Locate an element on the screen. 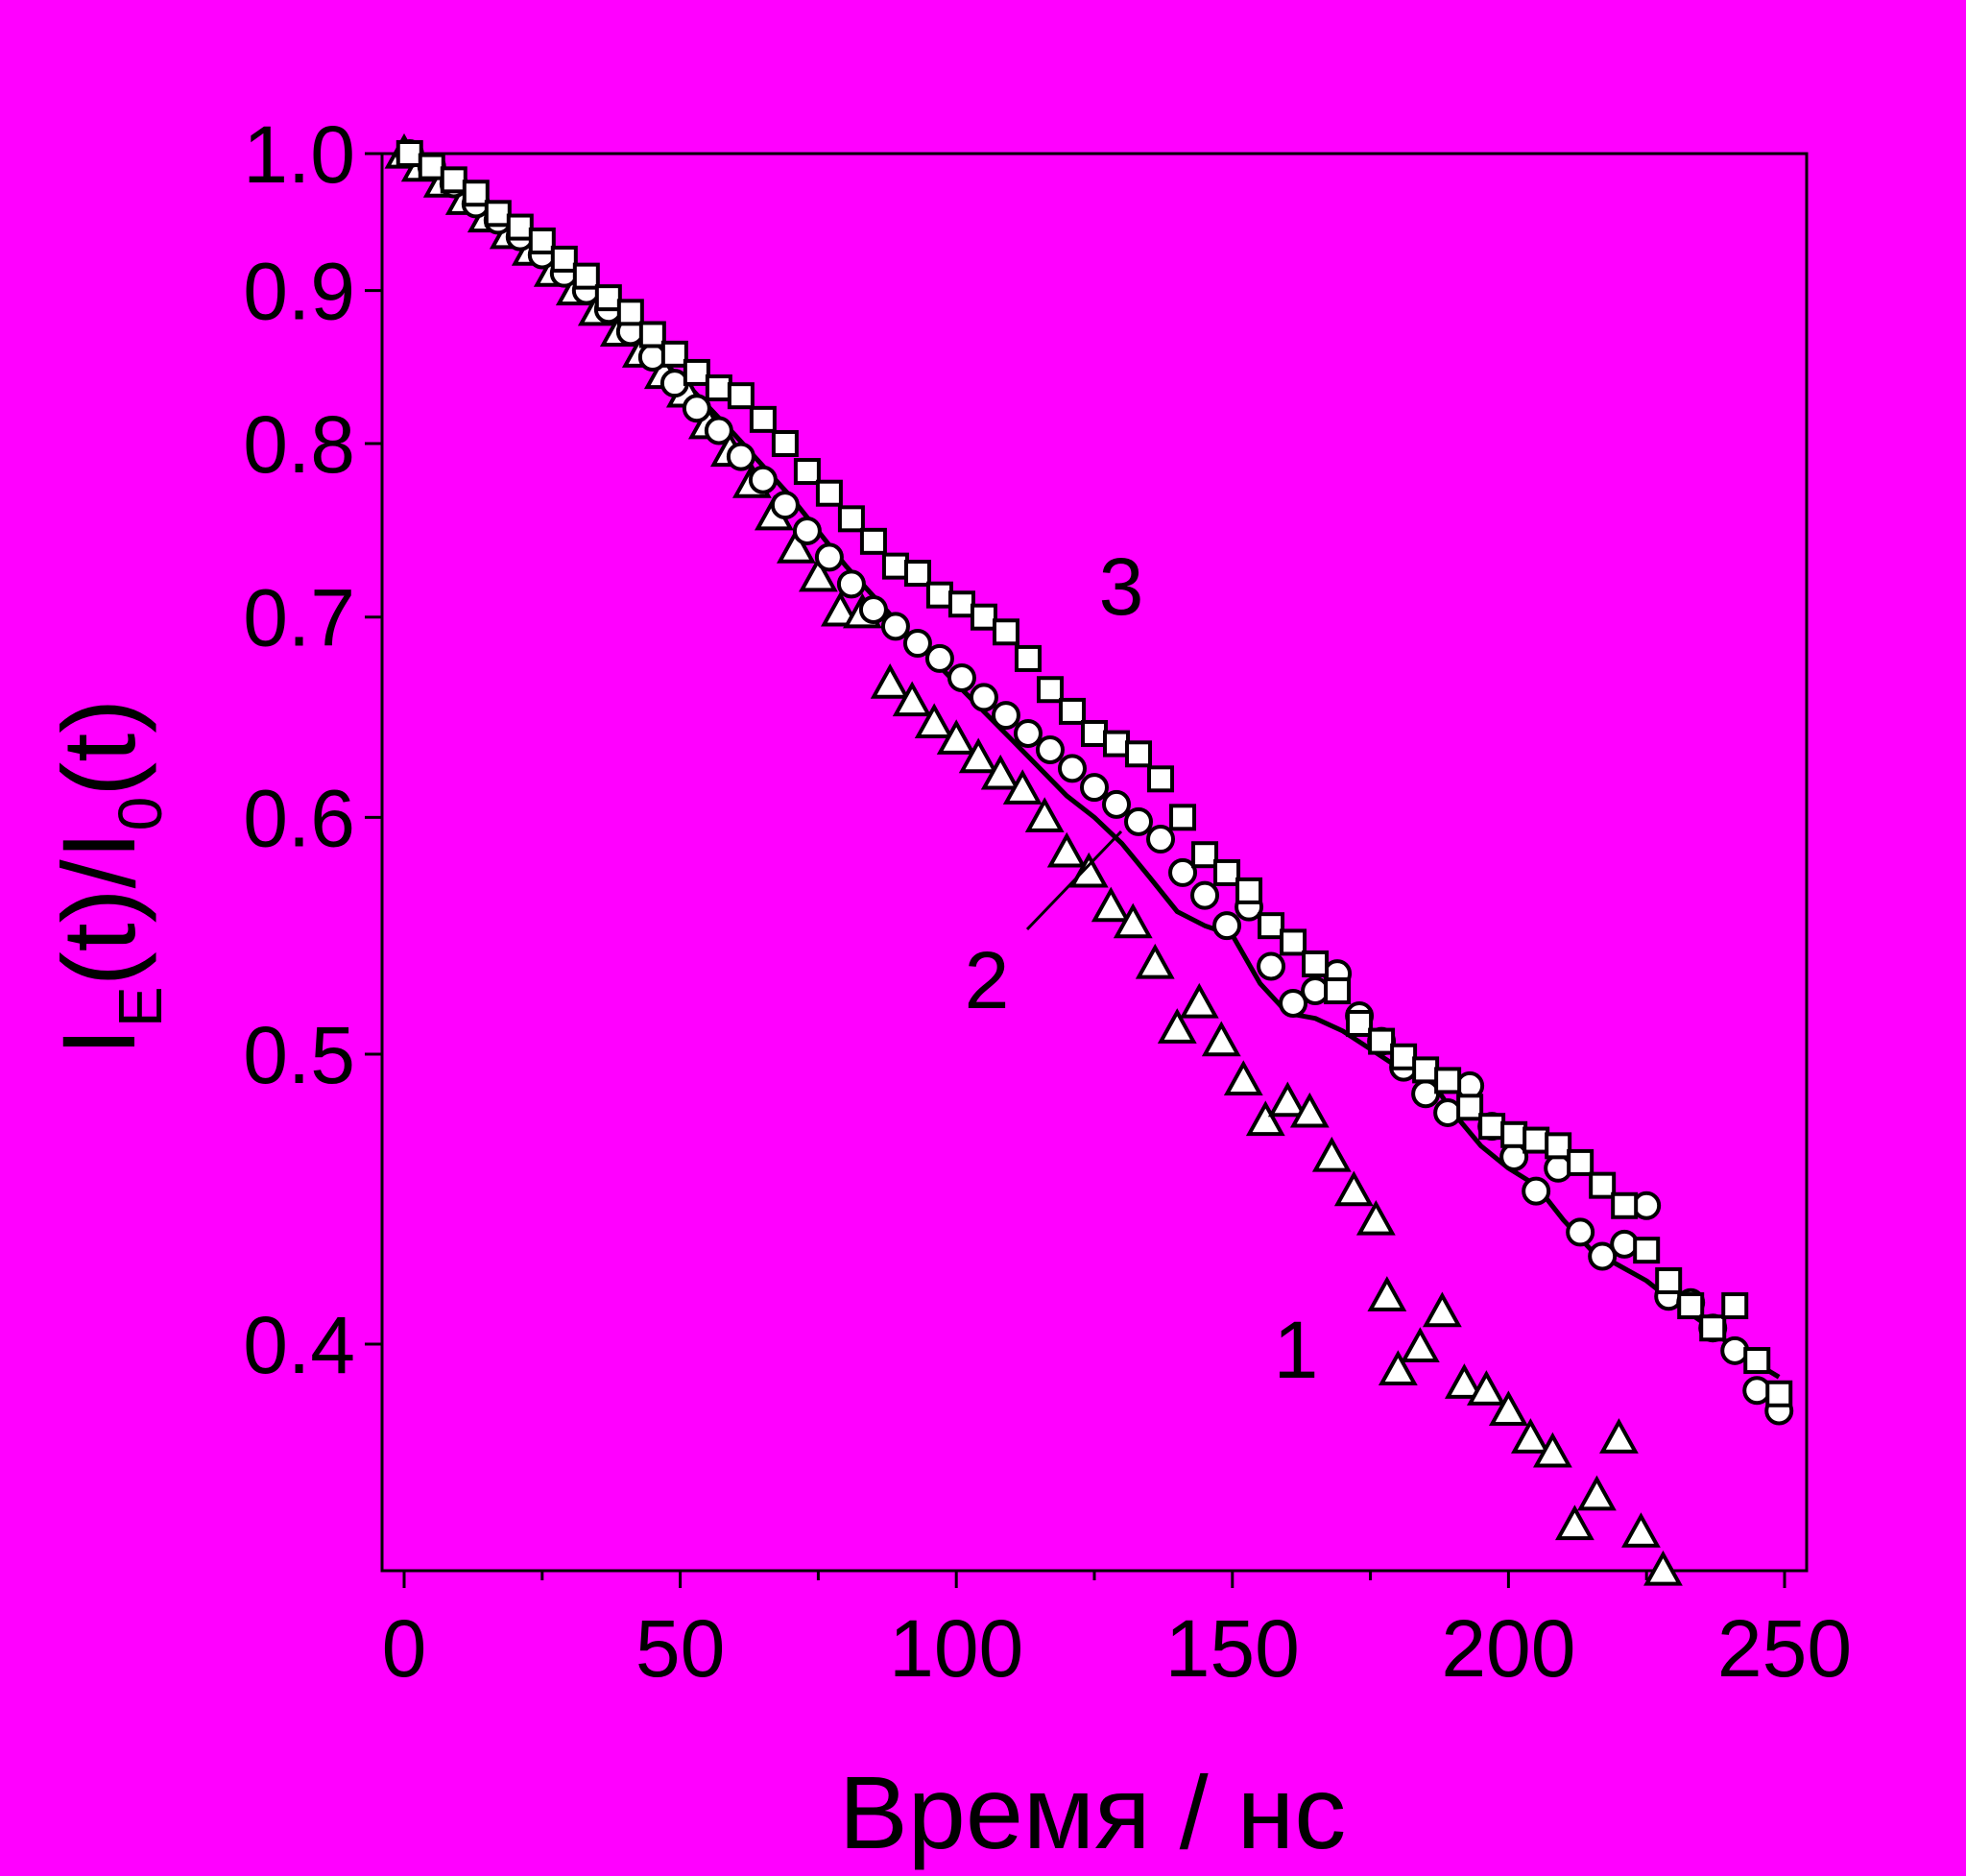 This screenshot has height=1876, width=1966. y-tick-label: 0.9 is located at coordinates (299, 292).